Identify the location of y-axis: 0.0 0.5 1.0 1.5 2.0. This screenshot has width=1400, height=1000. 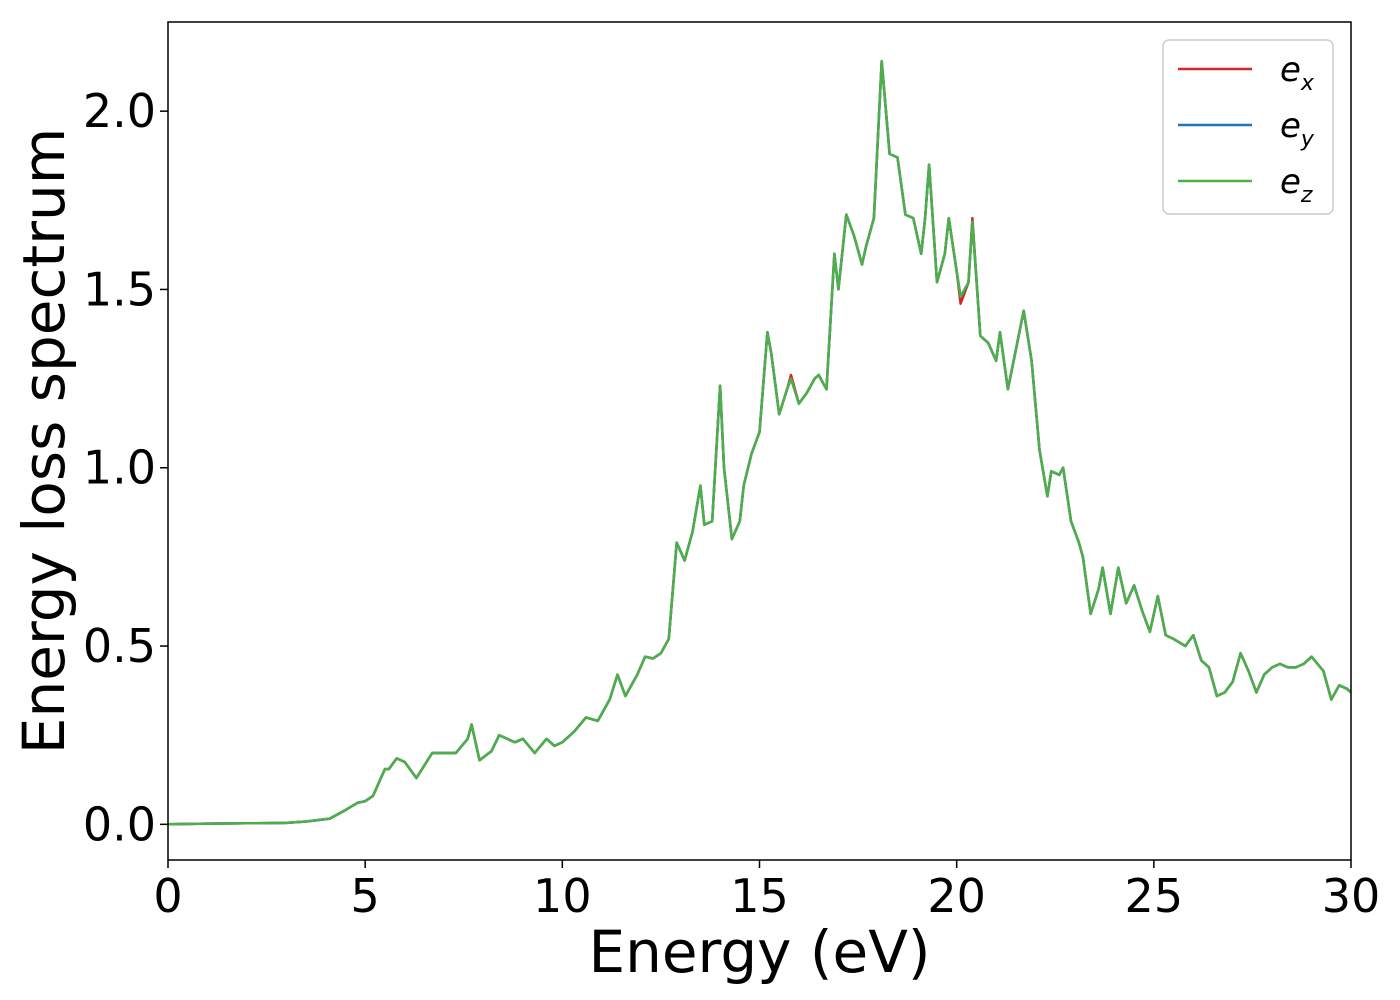
(125, 467).